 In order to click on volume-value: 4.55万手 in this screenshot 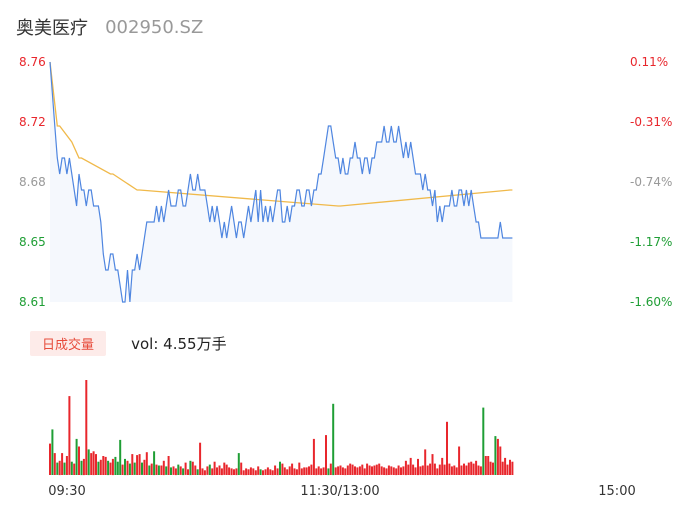, I will do `click(195, 344)`.